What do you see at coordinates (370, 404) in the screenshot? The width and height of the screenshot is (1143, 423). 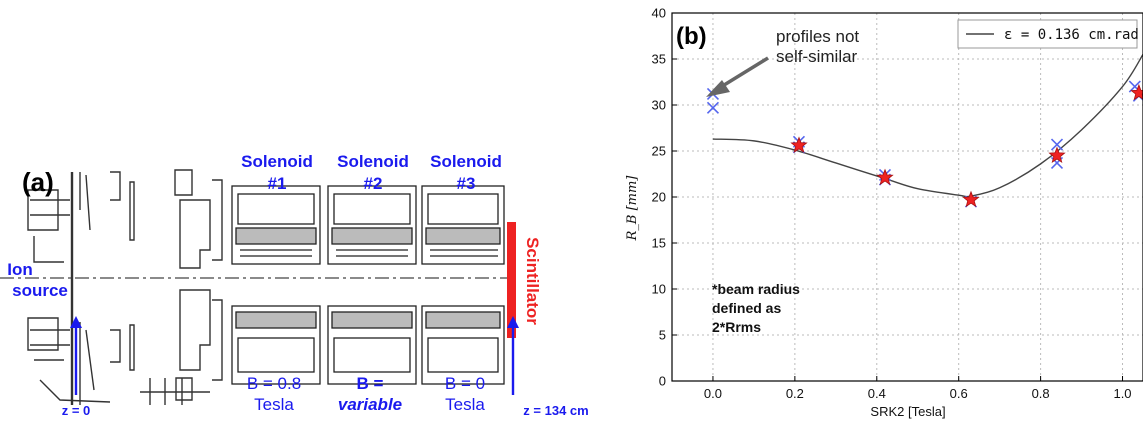 I see `solenoid-2-variable: variable` at bounding box center [370, 404].